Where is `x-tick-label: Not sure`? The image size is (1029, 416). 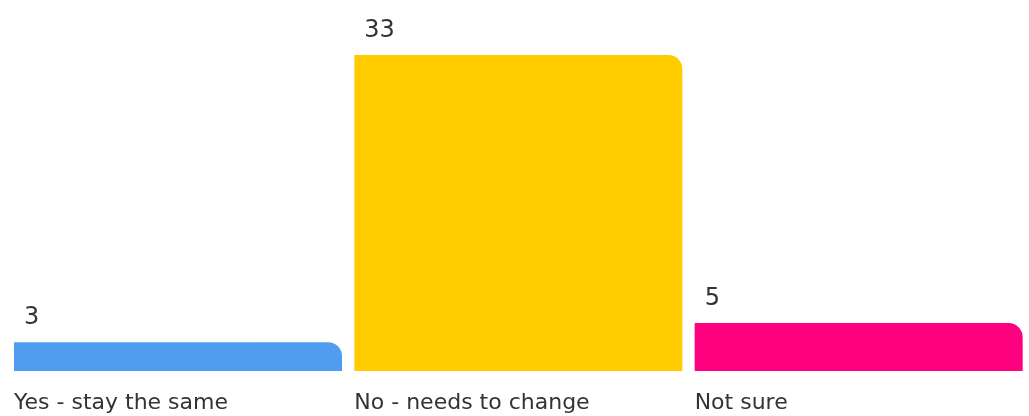
x-tick-label: Not sure is located at coordinates (741, 401).